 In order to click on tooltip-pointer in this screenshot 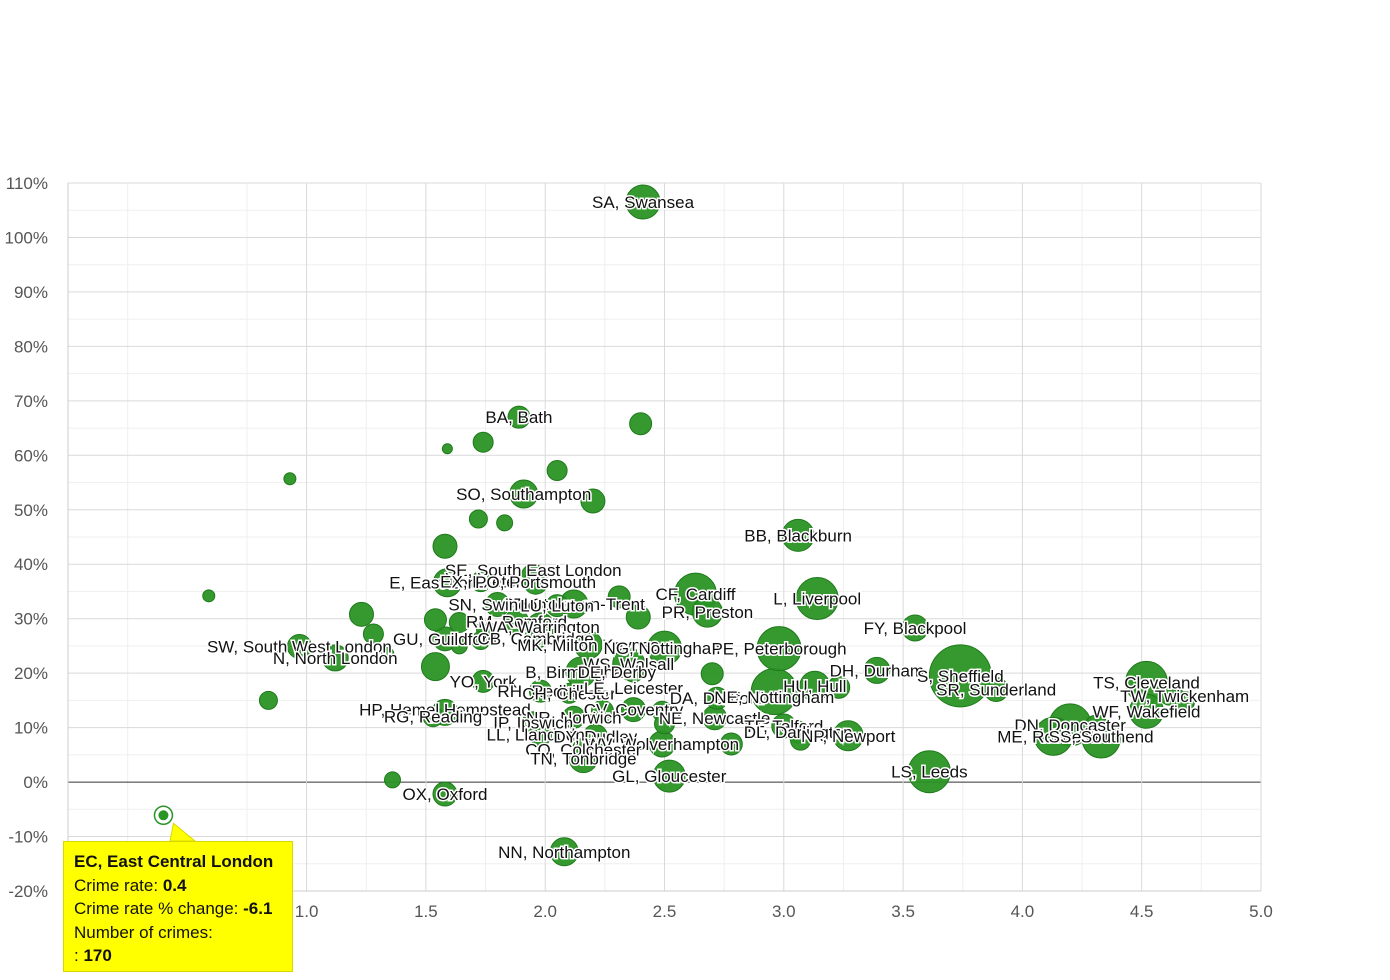, I will do `click(183, 832)`.